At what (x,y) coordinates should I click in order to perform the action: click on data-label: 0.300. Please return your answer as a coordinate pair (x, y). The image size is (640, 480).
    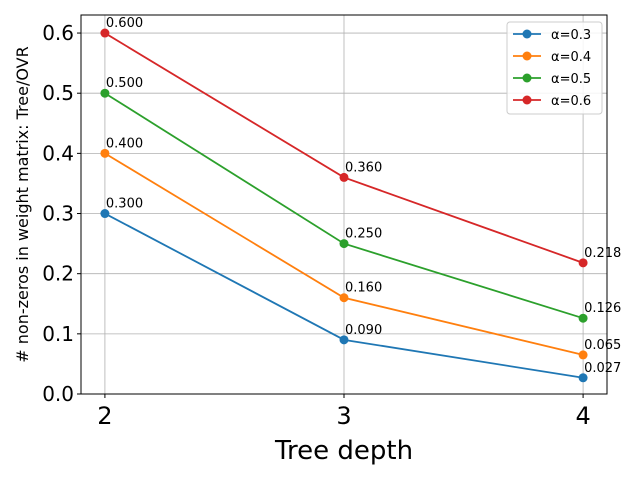
    Looking at the image, I should click on (124, 204).